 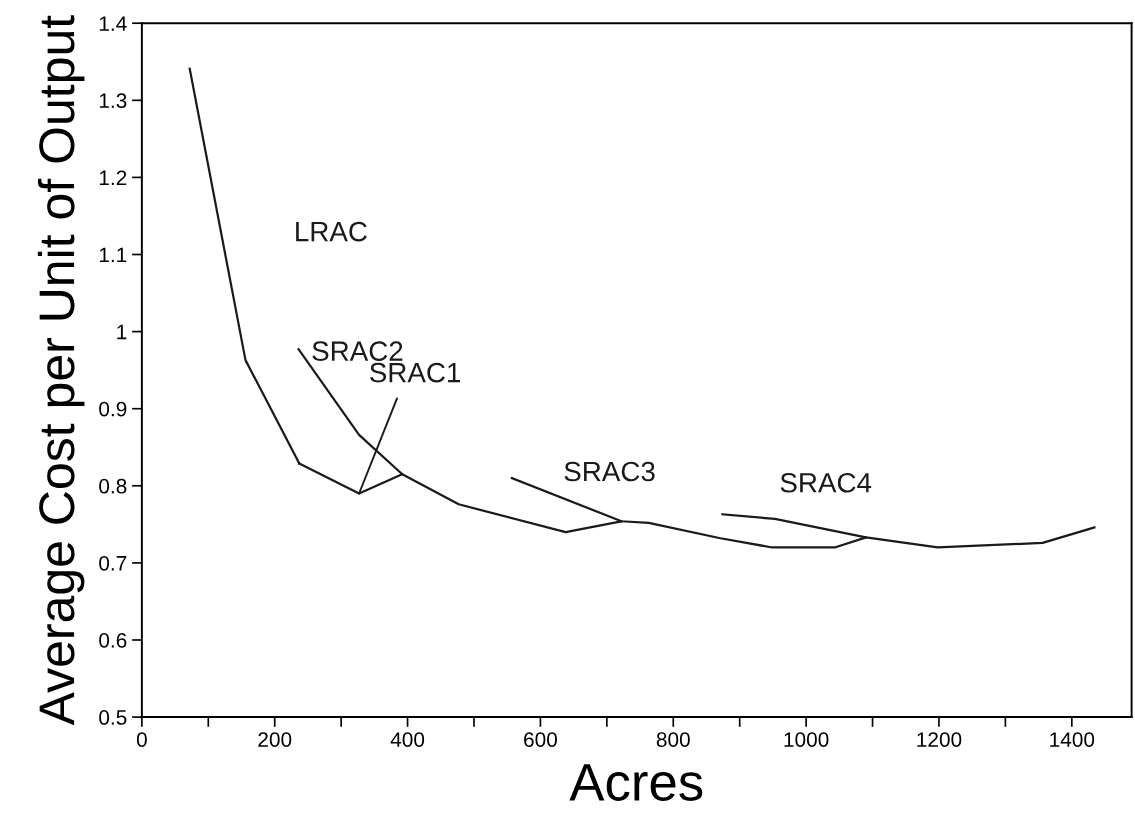 What do you see at coordinates (1072, 739) in the screenshot?
I see `x-tick-label: 1400` at bounding box center [1072, 739].